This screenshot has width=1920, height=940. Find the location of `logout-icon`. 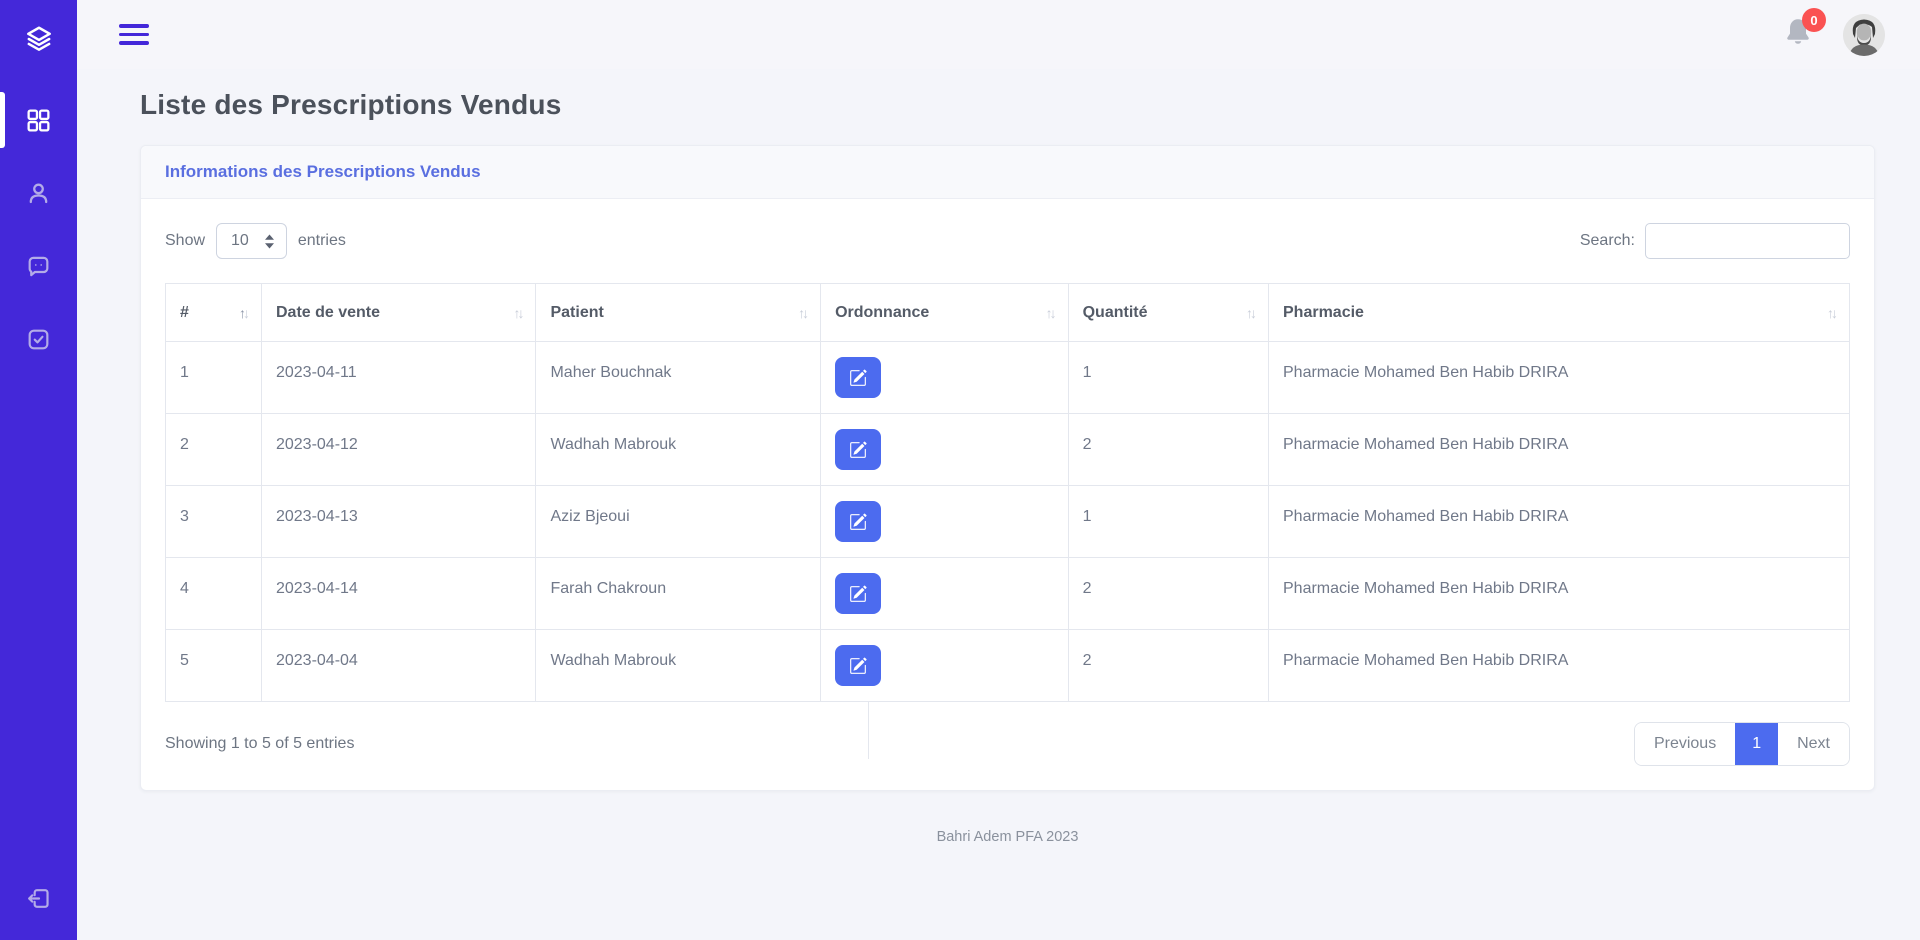

logout-icon is located at coordinates (38, 898).